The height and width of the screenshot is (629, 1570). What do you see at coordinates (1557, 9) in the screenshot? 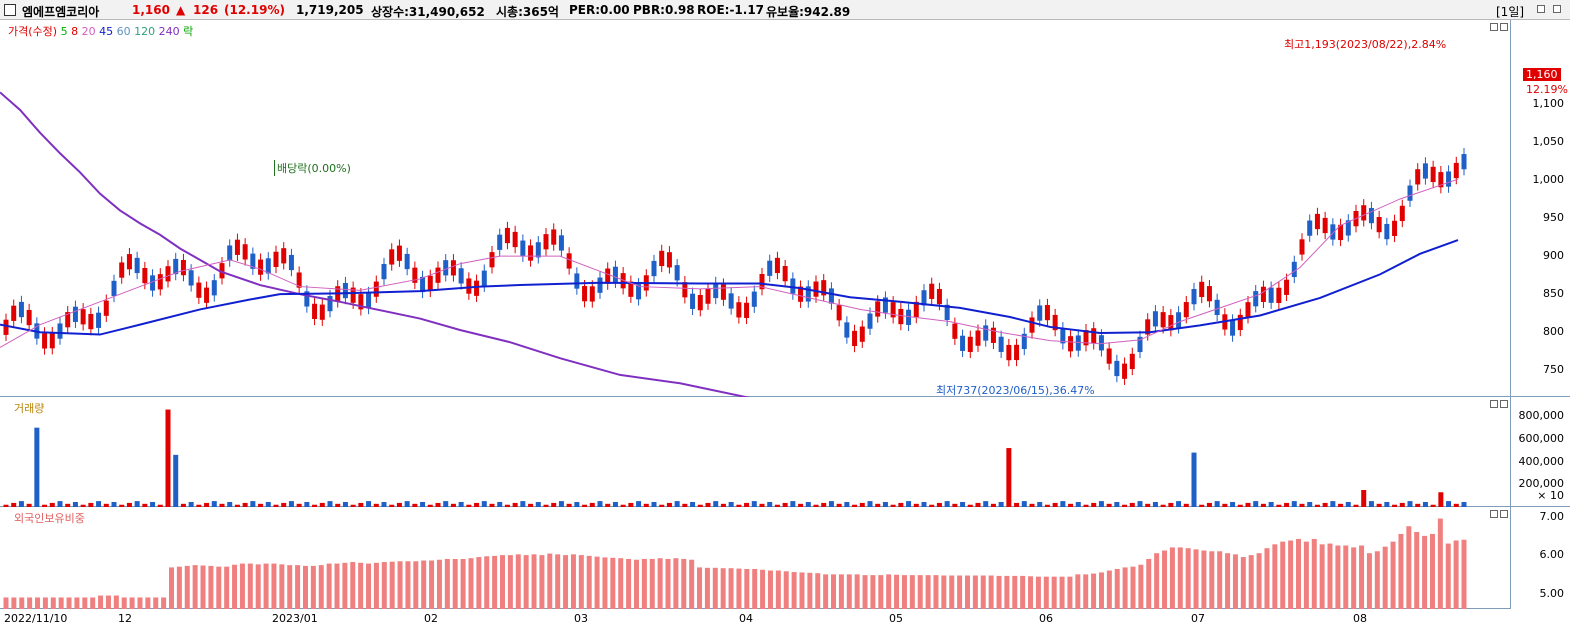
I see `close-icon` at bounding box center [1557, 9].